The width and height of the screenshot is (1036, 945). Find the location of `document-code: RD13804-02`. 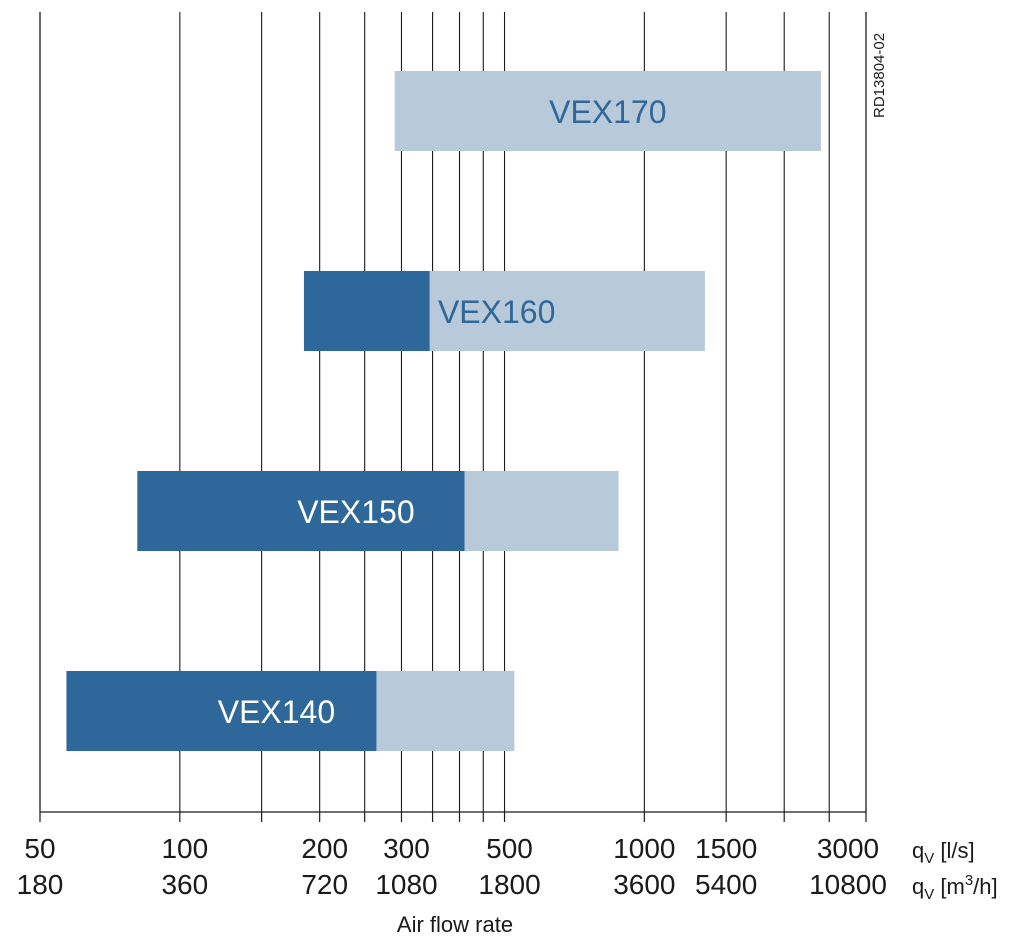

document-code: RD13804-02 is located at coordinates (879, 75).